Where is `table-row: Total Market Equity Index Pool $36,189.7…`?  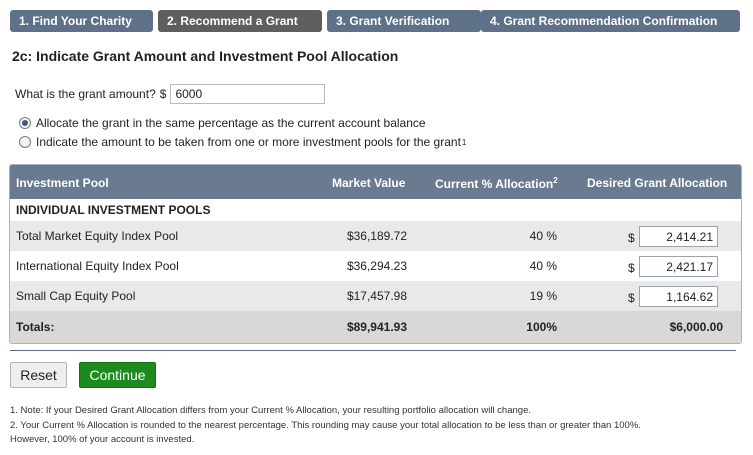
table-row: Total Market Equity Index Pool $36,189.7… is located at coordinates (375, 236).